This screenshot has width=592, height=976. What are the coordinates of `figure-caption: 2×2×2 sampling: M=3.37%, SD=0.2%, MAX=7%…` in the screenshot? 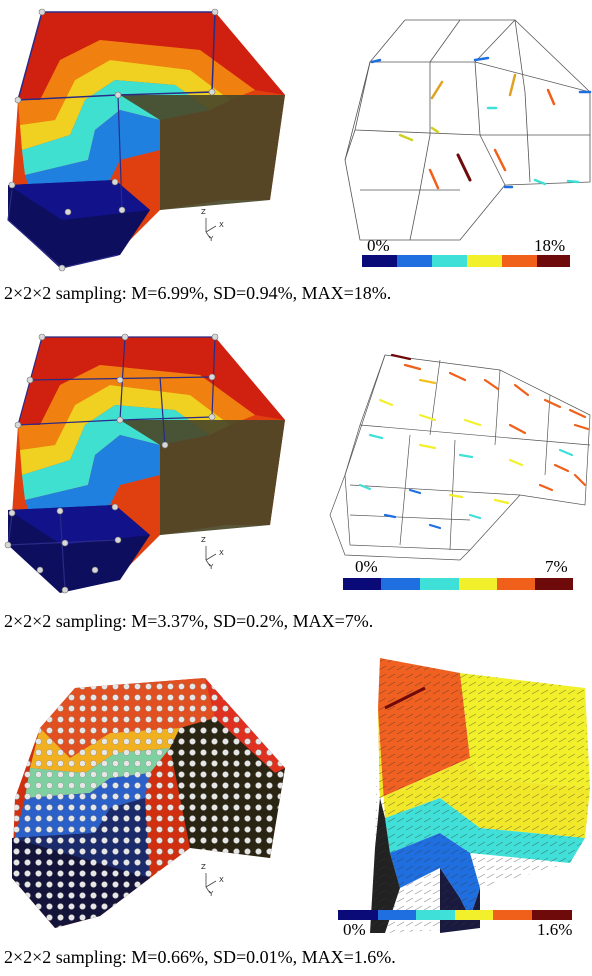 It's located at (188, 621).